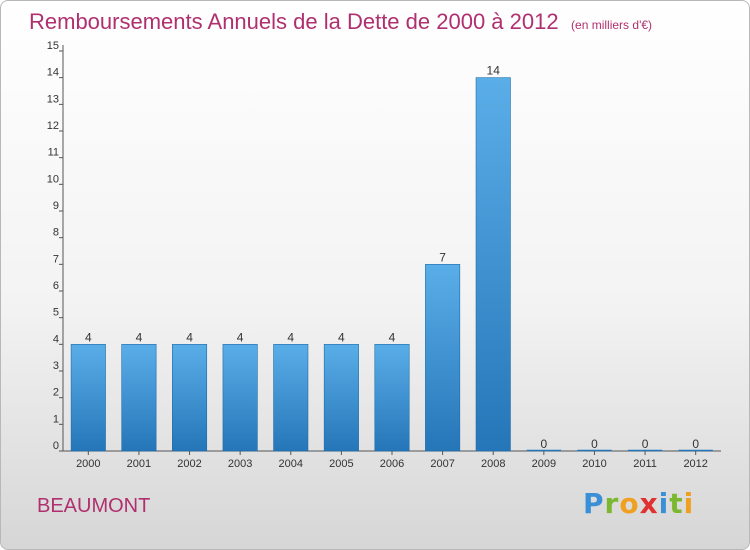  What do you see at coordinates (56, 206) in the screenshot?
I see `y-tick-label: 9` at bounding box center [56, 206].